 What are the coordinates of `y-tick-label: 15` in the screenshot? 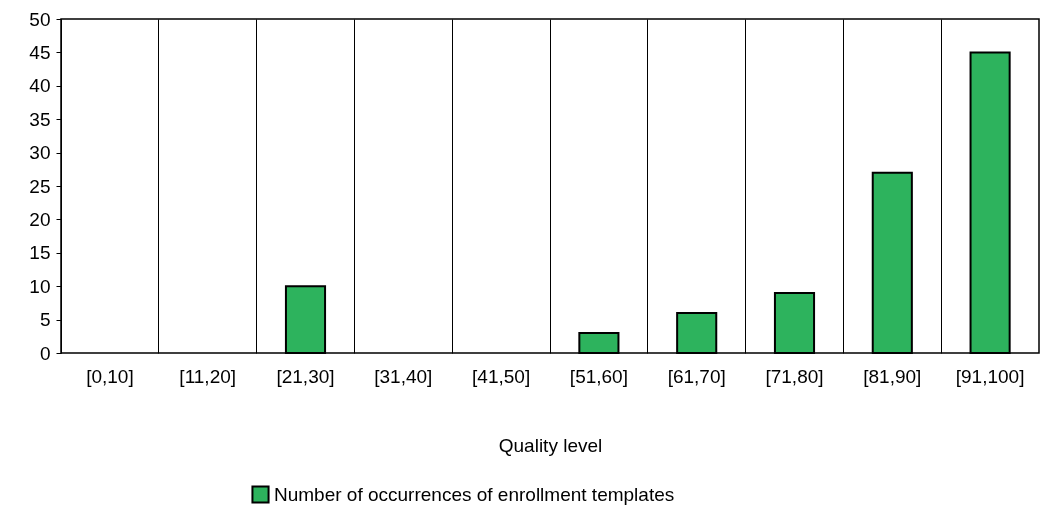 It's located at (40, 253).